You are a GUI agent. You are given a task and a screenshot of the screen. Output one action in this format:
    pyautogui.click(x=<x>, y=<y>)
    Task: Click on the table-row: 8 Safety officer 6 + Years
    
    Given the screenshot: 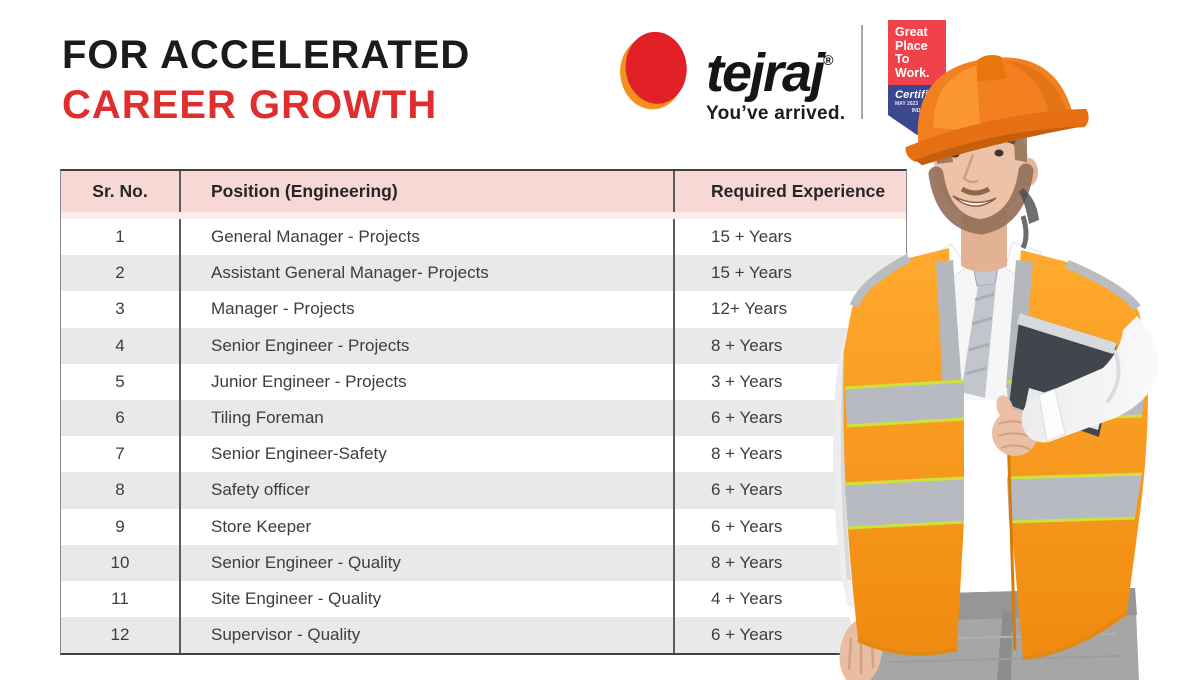 What is the action you would take?
    pyautogui.click(x=483, y=490)
    